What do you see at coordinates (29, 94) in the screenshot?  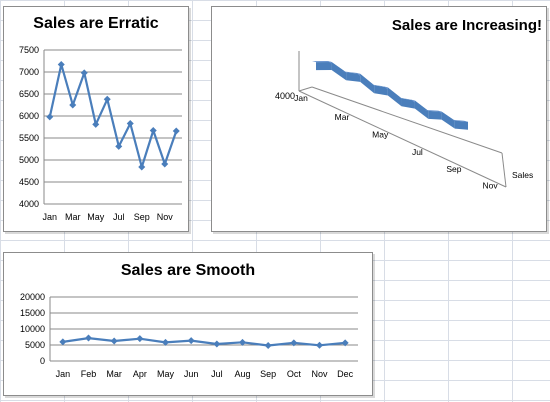 I see `y-tick-label: 6500` at bounding box center [29, 94].